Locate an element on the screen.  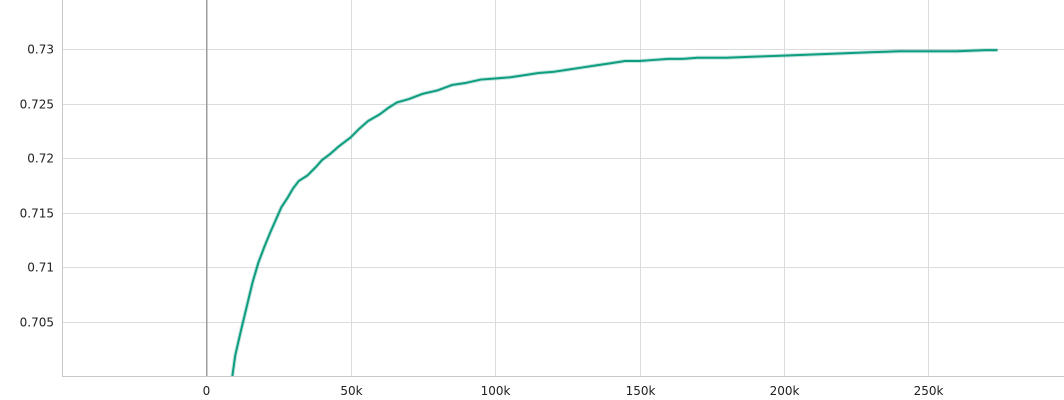
y-tick-label: 0.715 is located at coordinates (37, 214).